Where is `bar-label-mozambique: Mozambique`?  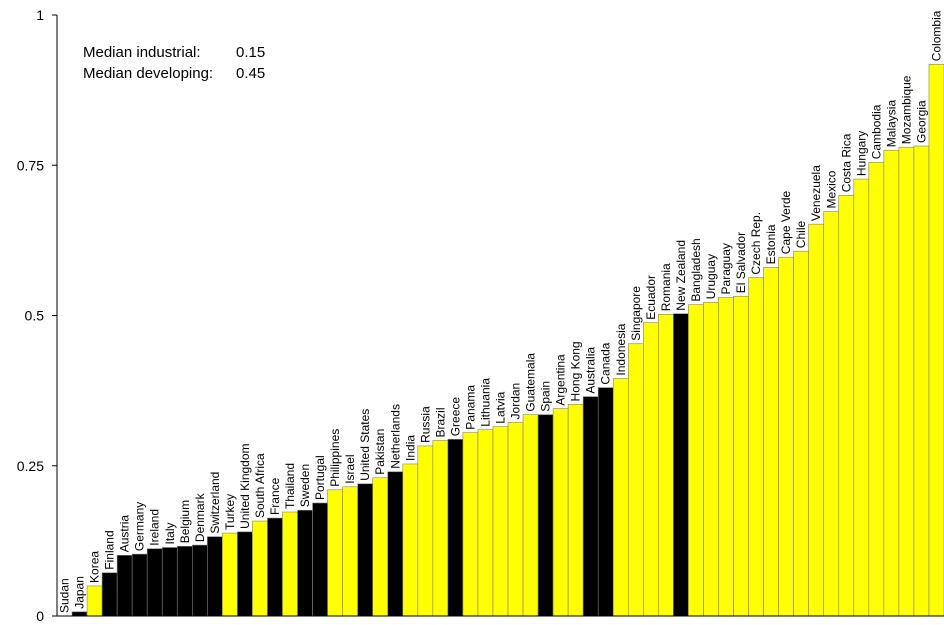
bar-label-mozambique: Mozambique is located at coordinates (906, 109).